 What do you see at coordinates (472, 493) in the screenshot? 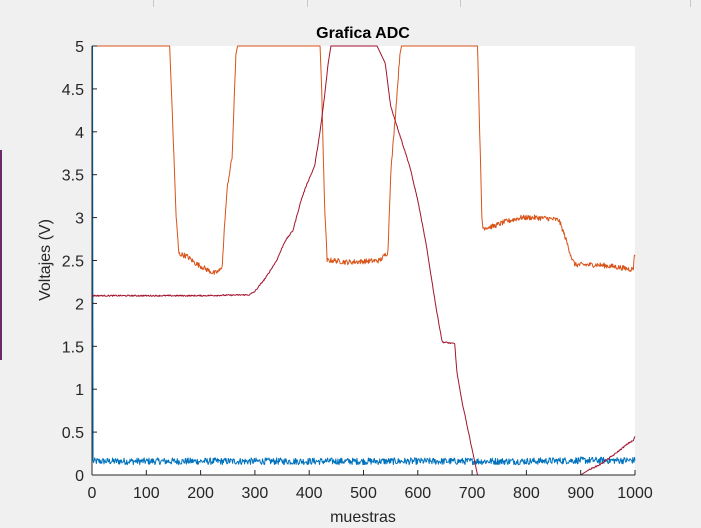
I see `x-tick-label: 700` at bounding box center [472, 493].